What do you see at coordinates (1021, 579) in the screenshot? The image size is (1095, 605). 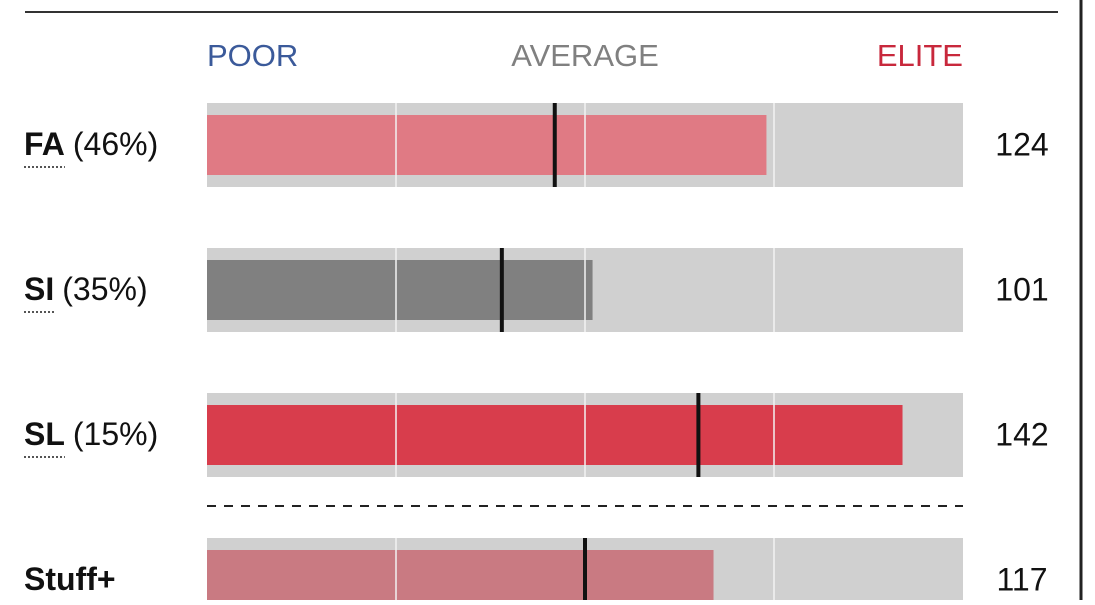 I see `value-label: 117` at bounding box center [1021, 579].